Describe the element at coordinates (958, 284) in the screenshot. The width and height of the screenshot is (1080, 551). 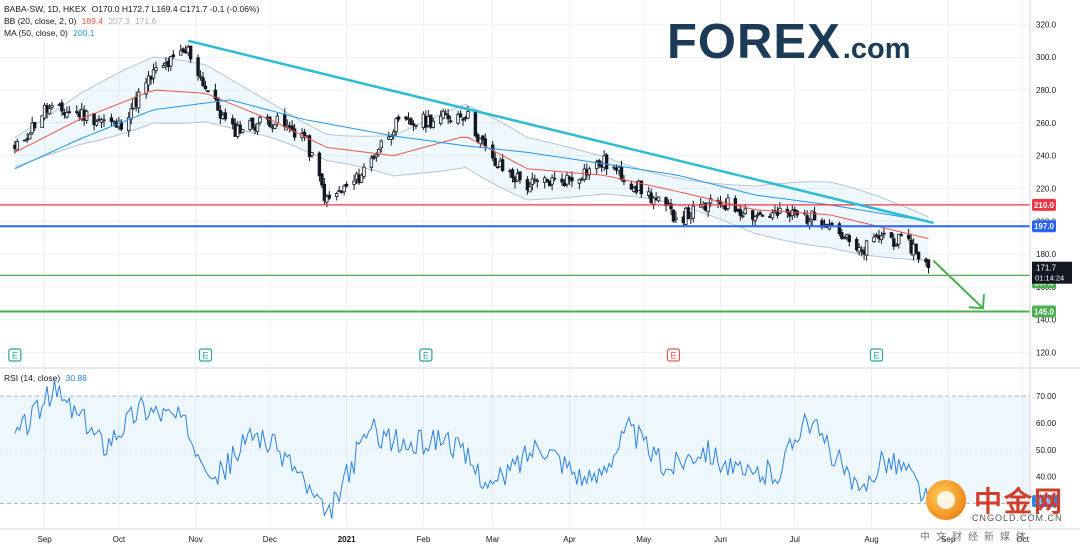
I see `forecast-arrow` at that location.